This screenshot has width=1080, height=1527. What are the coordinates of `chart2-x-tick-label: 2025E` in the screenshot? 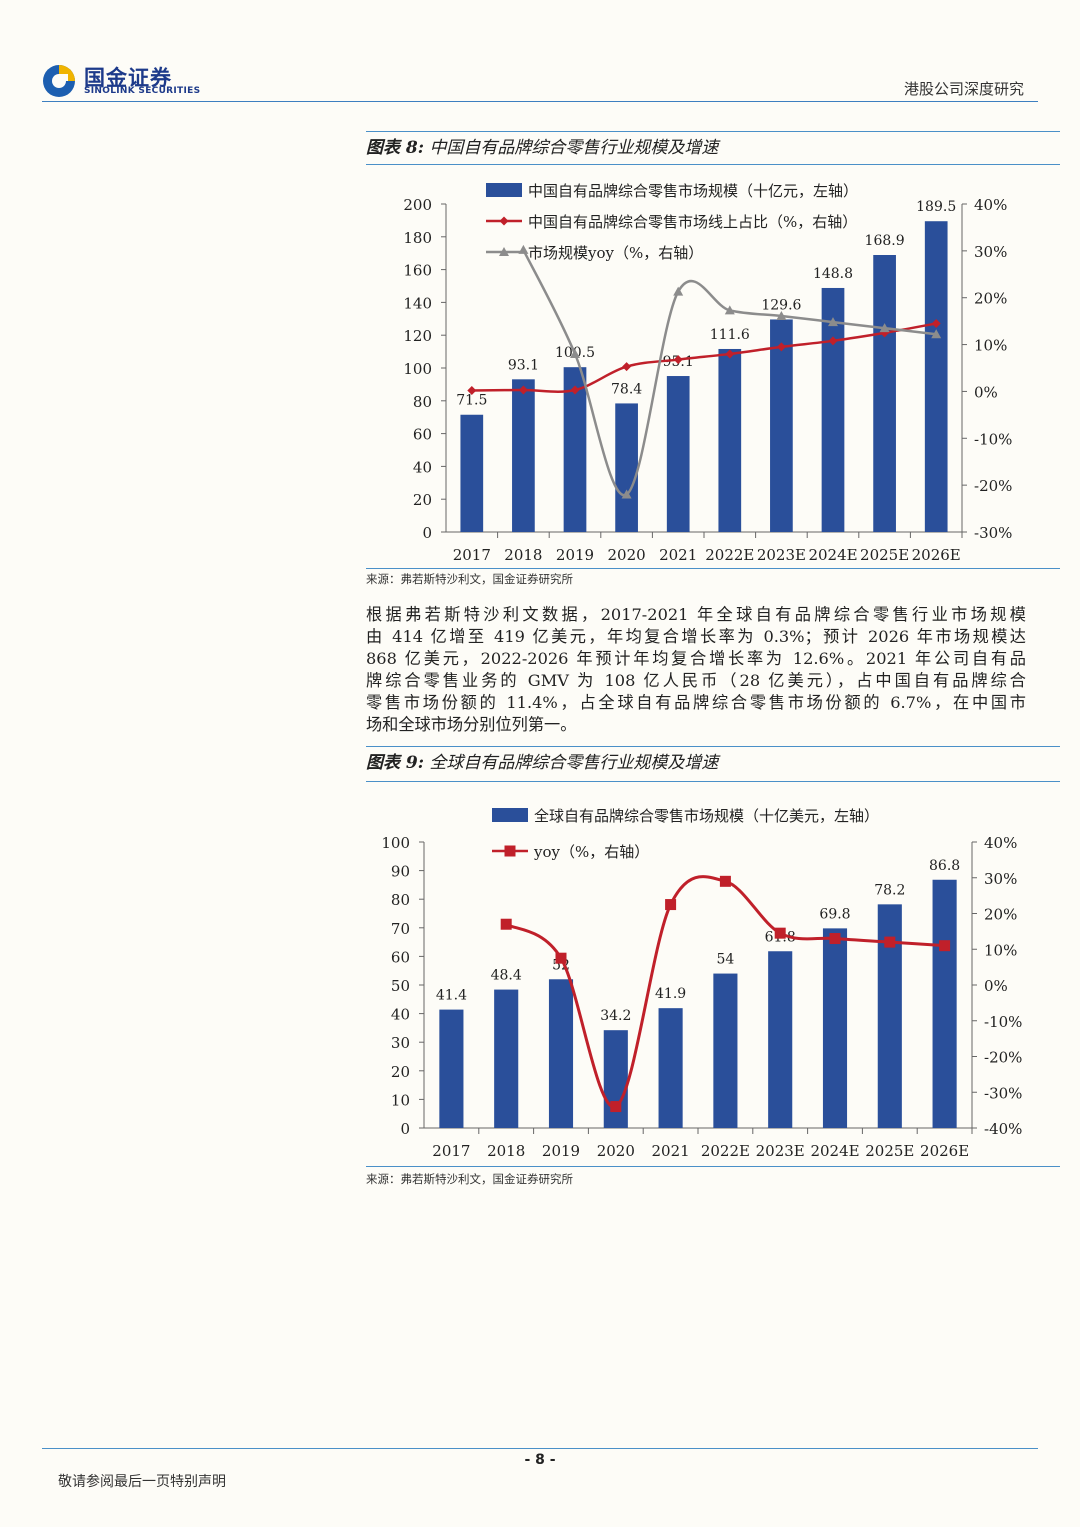 It's located at (889, 1151).